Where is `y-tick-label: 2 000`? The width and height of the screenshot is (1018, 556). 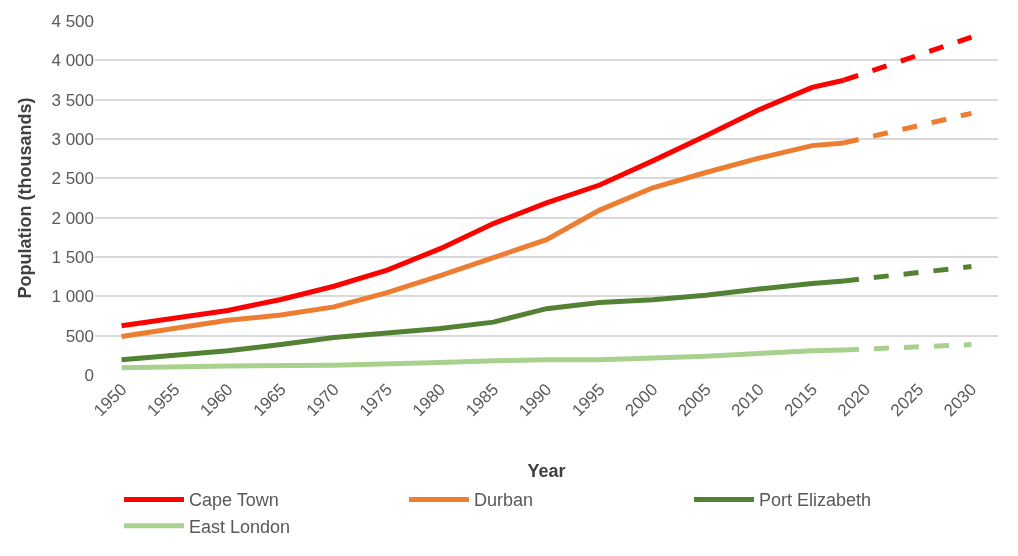 y-tick-label: 2 000 is located at coordinates (72, 218).